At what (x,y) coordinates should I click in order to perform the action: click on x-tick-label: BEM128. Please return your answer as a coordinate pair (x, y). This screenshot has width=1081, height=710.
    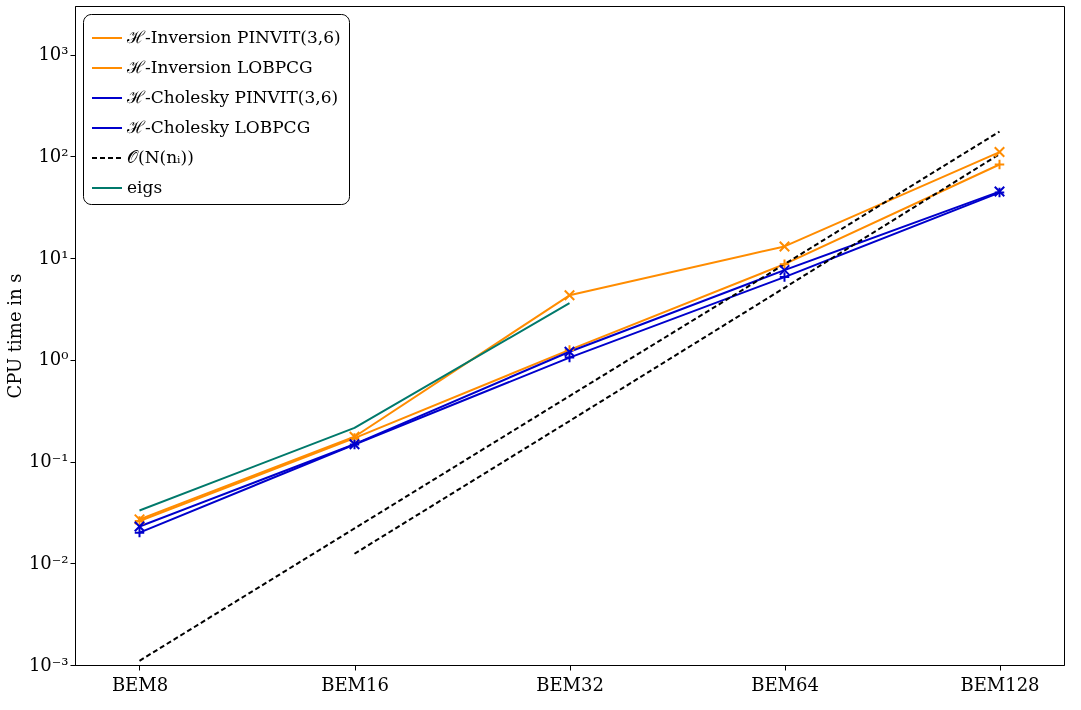
    Looking at the image, I should click on (1000, 684).